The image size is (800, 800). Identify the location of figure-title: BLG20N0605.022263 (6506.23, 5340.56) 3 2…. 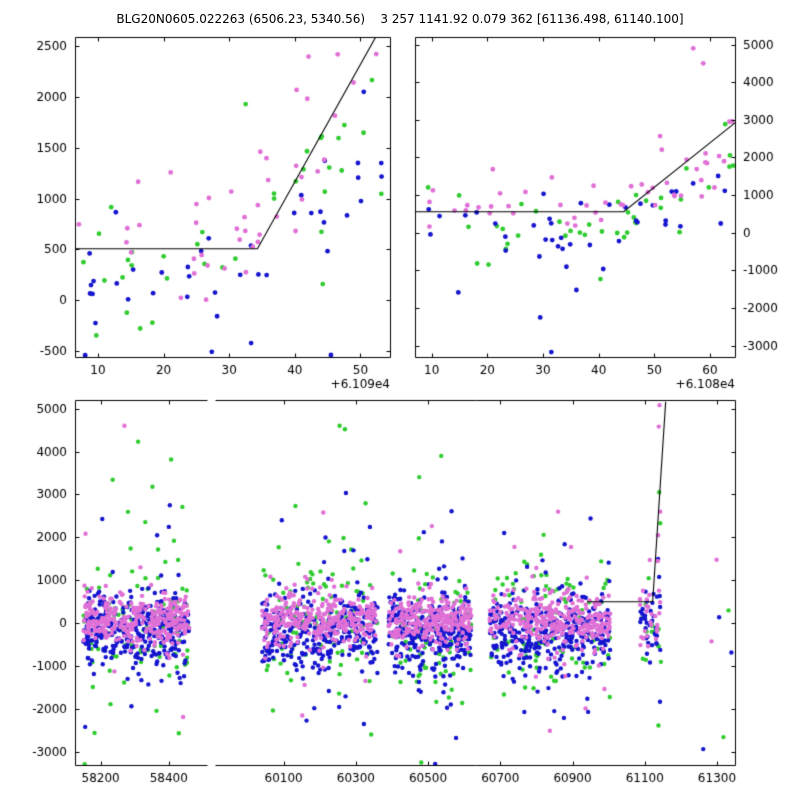
(400, 19).